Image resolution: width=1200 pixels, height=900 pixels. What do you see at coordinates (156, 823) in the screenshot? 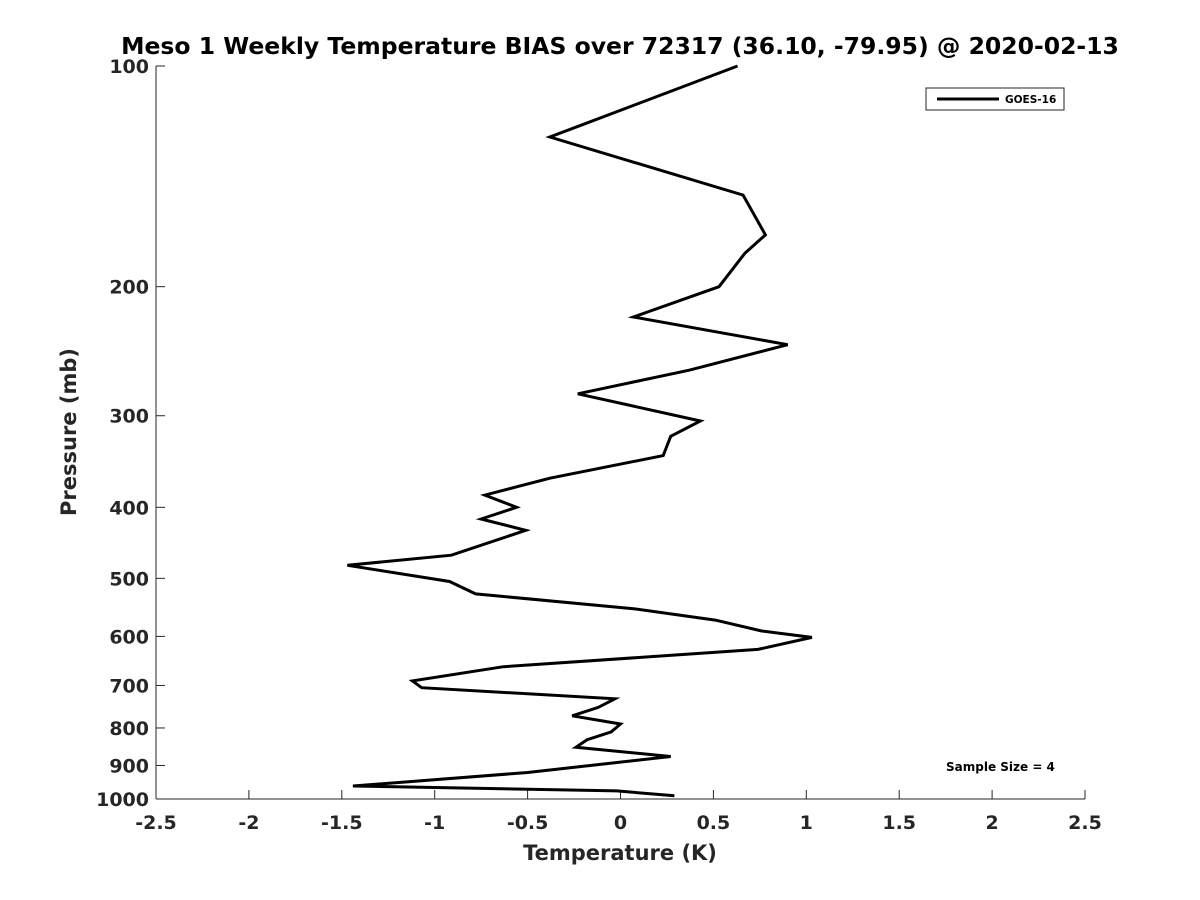
I see `x-tick-label: -2.5` at bounding box center [156, 823].